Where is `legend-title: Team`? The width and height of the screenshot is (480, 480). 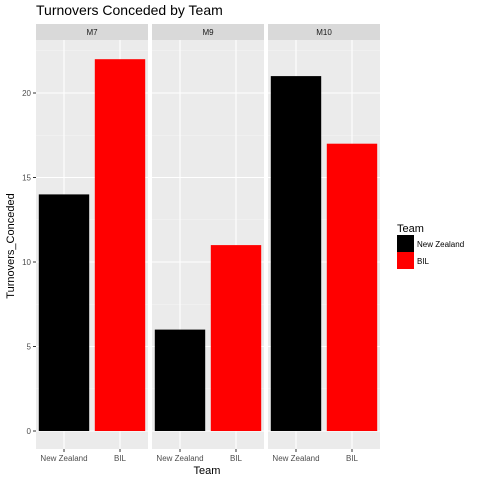 legend-title: Team is located at coordinates (410, 229).